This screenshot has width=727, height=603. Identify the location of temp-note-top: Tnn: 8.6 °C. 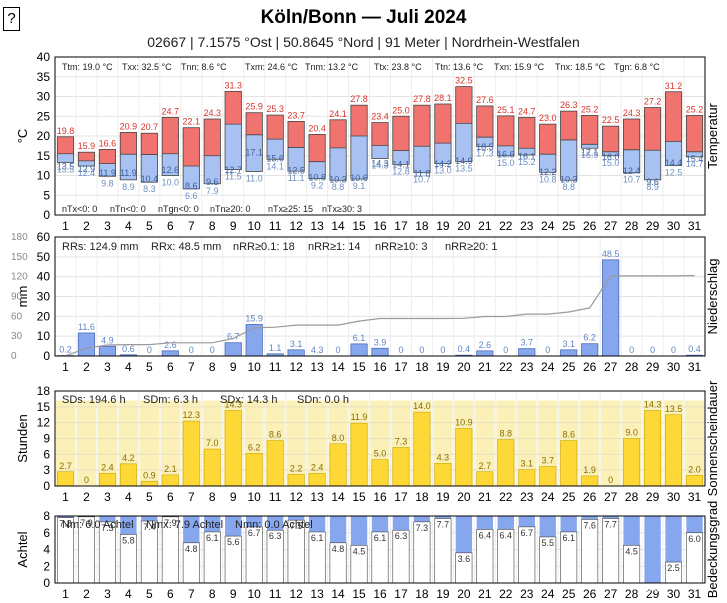
(204, 67).